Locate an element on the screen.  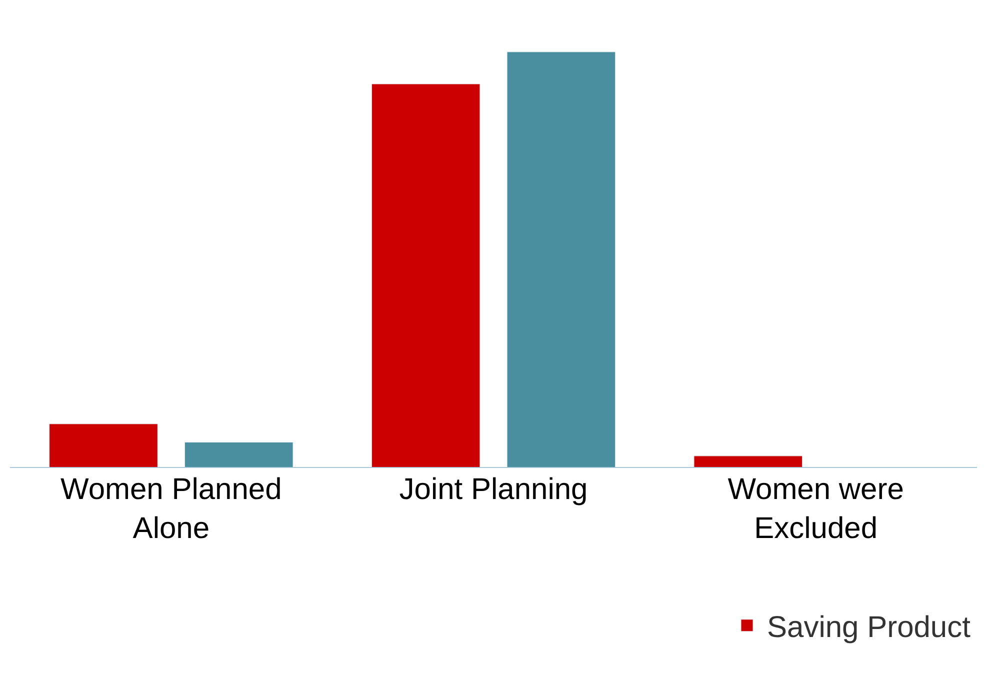
x-tick-label: Women were Excluded is located at coordinates (816, 509).